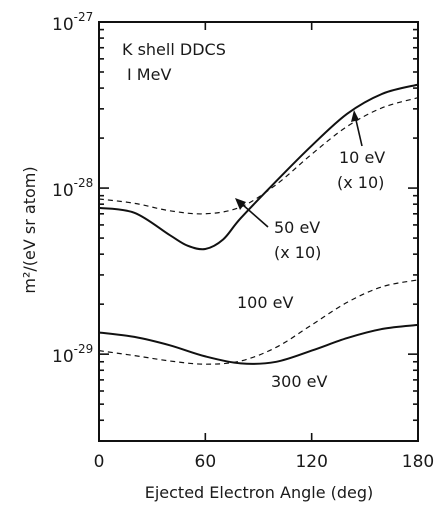  I want to click on series-label-100ev: 100 eV, so click(265, 302).